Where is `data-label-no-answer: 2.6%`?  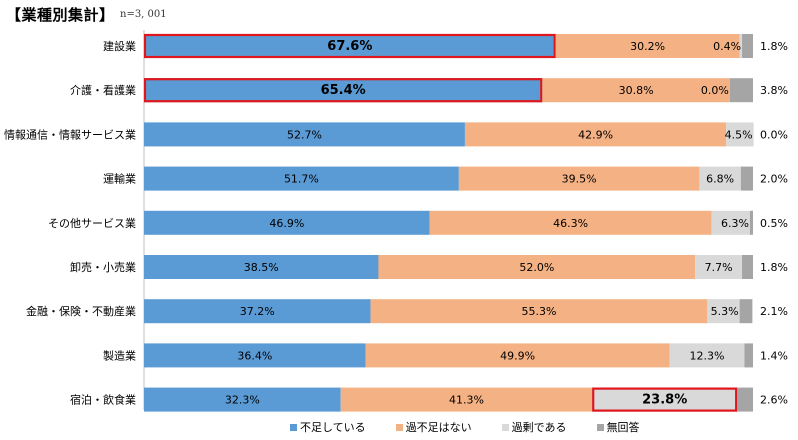
data-label-no-answer: 2.6% is located at coordinates (774, 400).